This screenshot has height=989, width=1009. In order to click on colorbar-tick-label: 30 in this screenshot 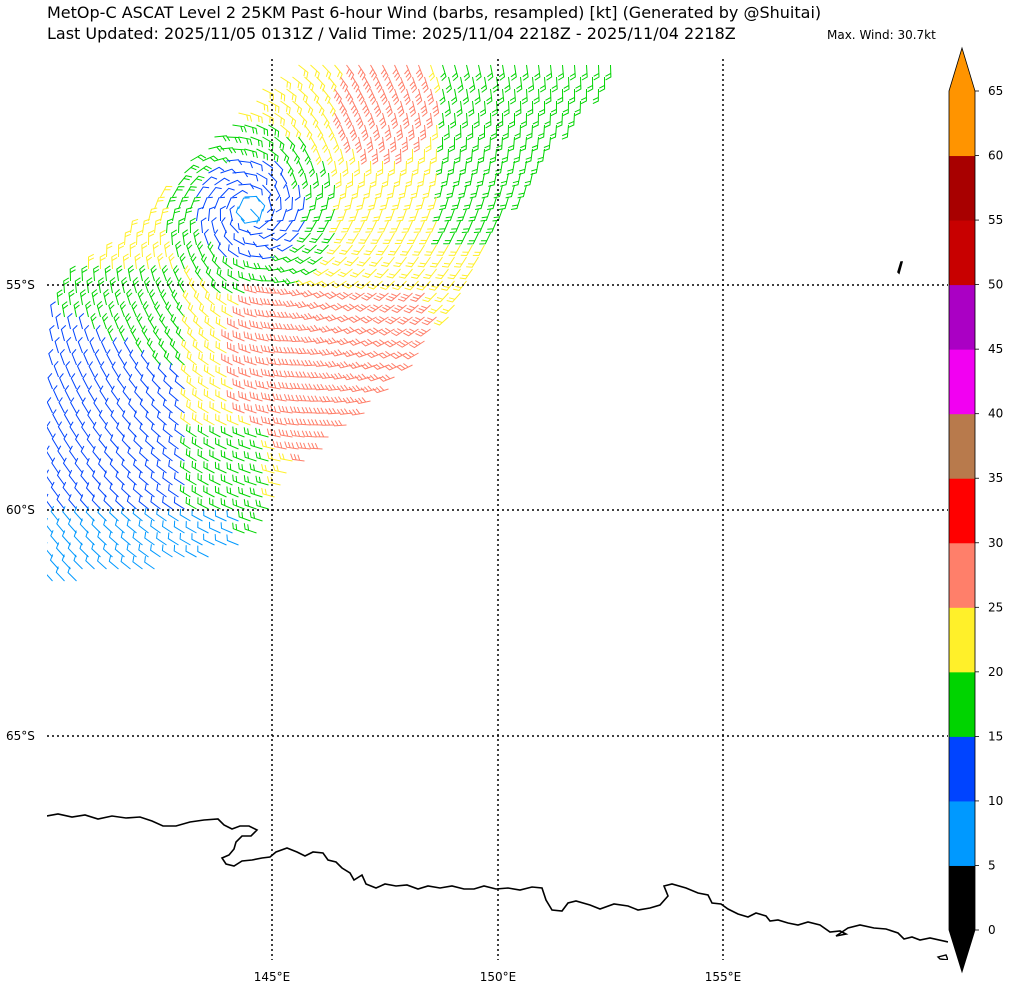, I will do `click(995, 543)`.